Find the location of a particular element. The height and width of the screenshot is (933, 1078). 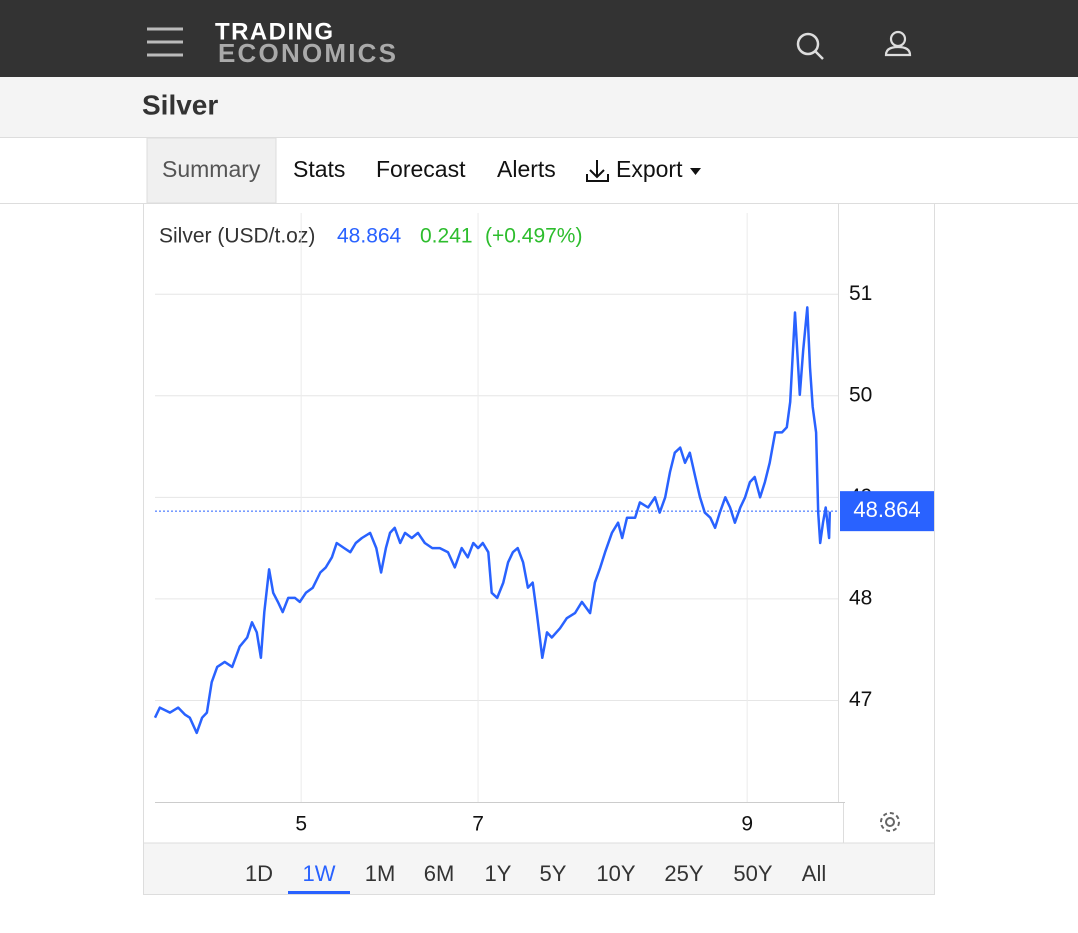

settings-icon is located at coordinates (890, 822).